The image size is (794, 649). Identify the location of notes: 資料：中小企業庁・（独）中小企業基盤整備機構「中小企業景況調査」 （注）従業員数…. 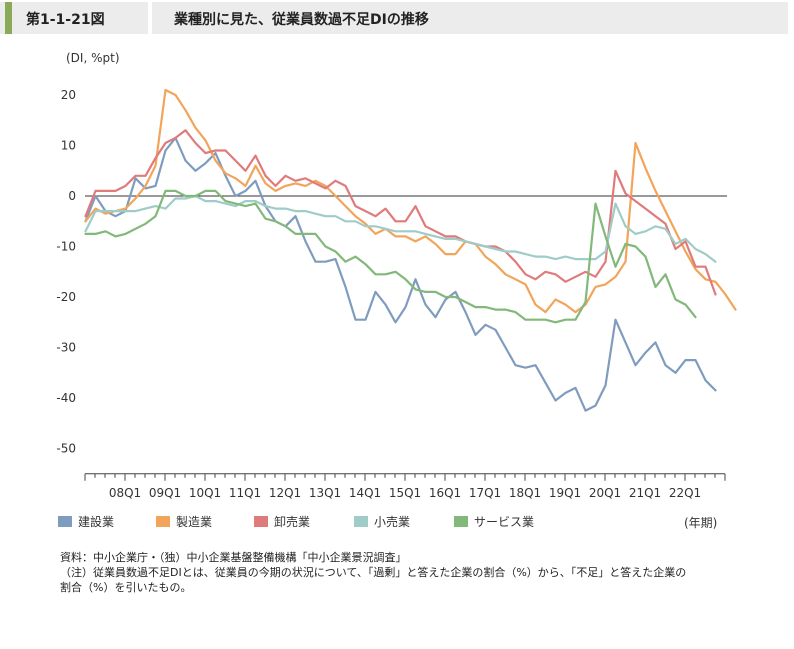
(410, 572).